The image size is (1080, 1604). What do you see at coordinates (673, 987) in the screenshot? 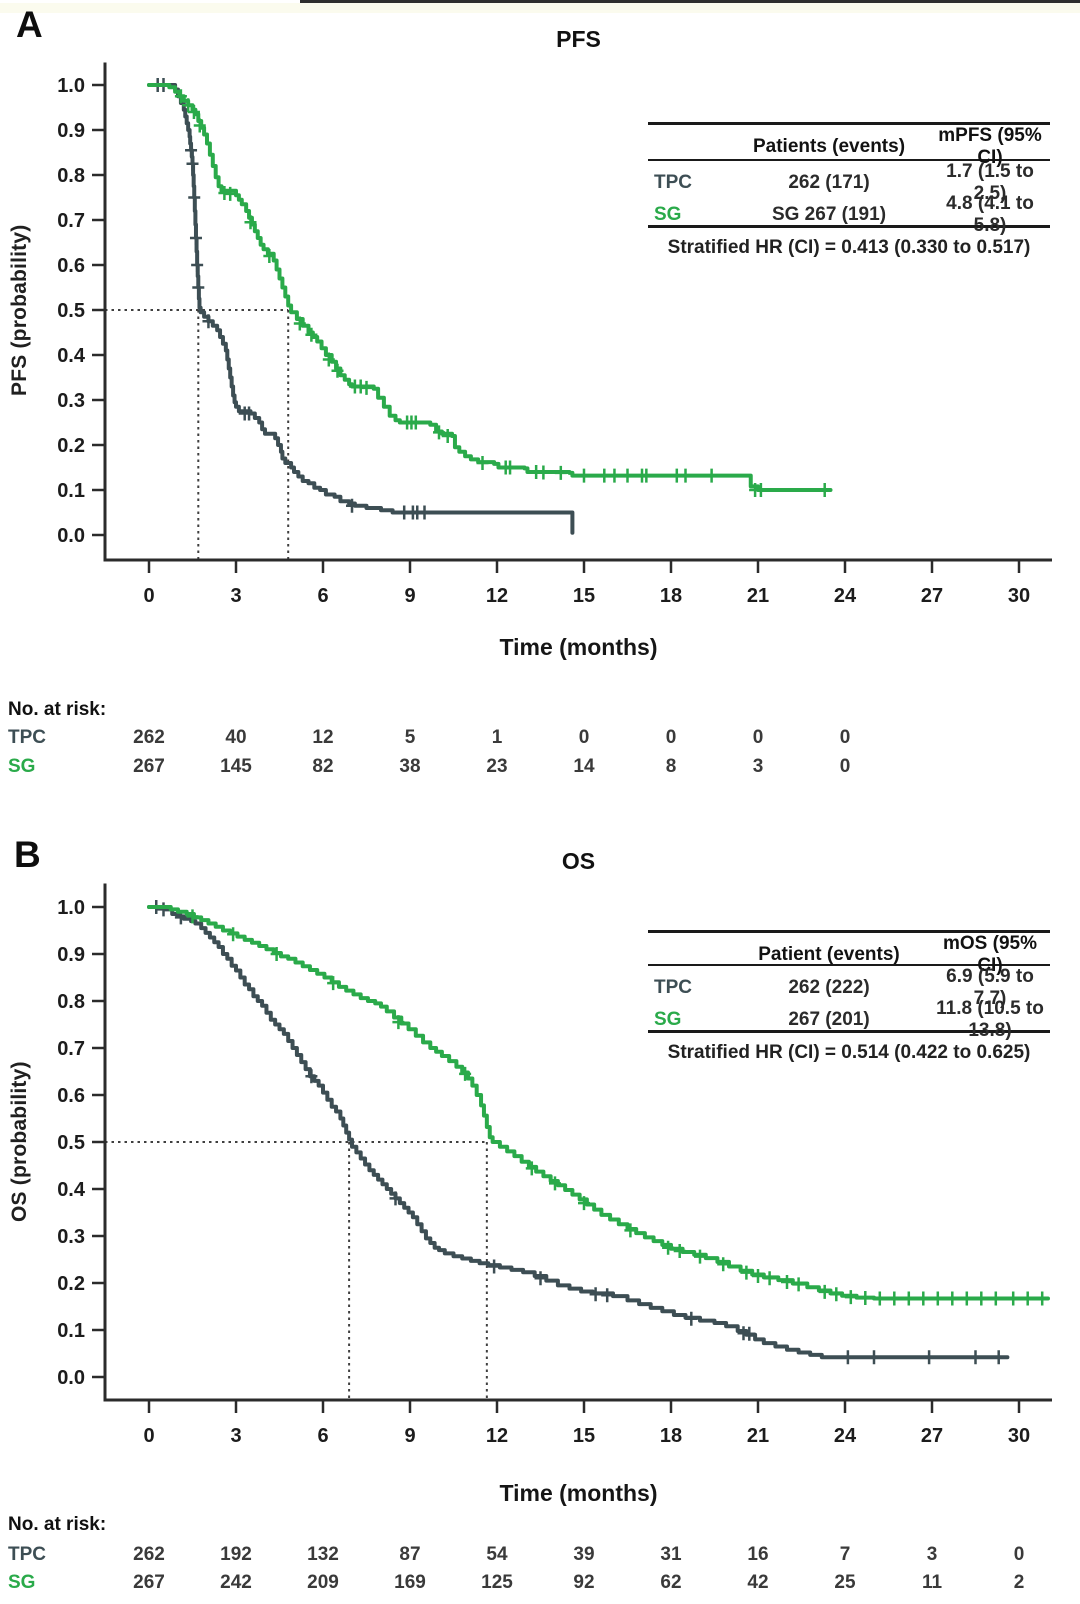
I see `tpc-row-label: TPC` at bounding box center [673, 987].